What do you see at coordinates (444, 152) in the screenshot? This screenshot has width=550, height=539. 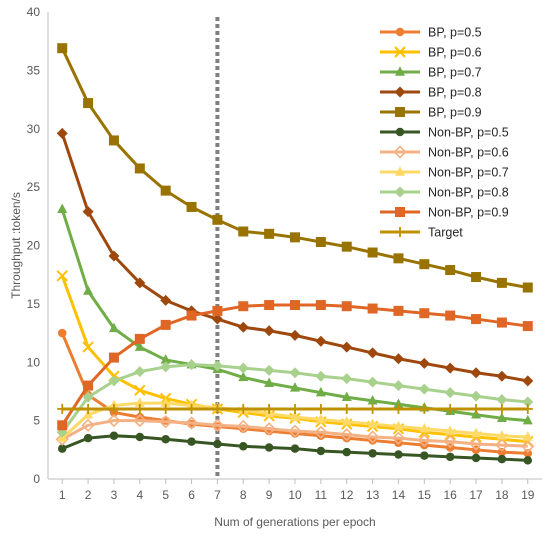 I see `legend-item: Non-BP, p=0.6` at bounding box center [444, 152].